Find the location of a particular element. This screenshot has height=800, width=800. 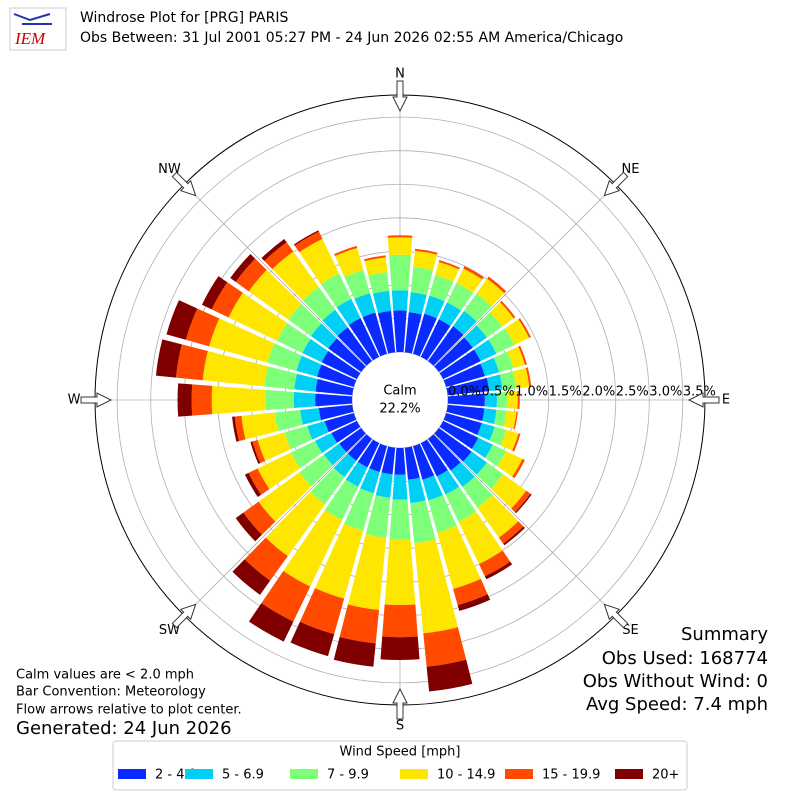

note: Bar Convention: Meteorology is located at coordinates (111, 692).